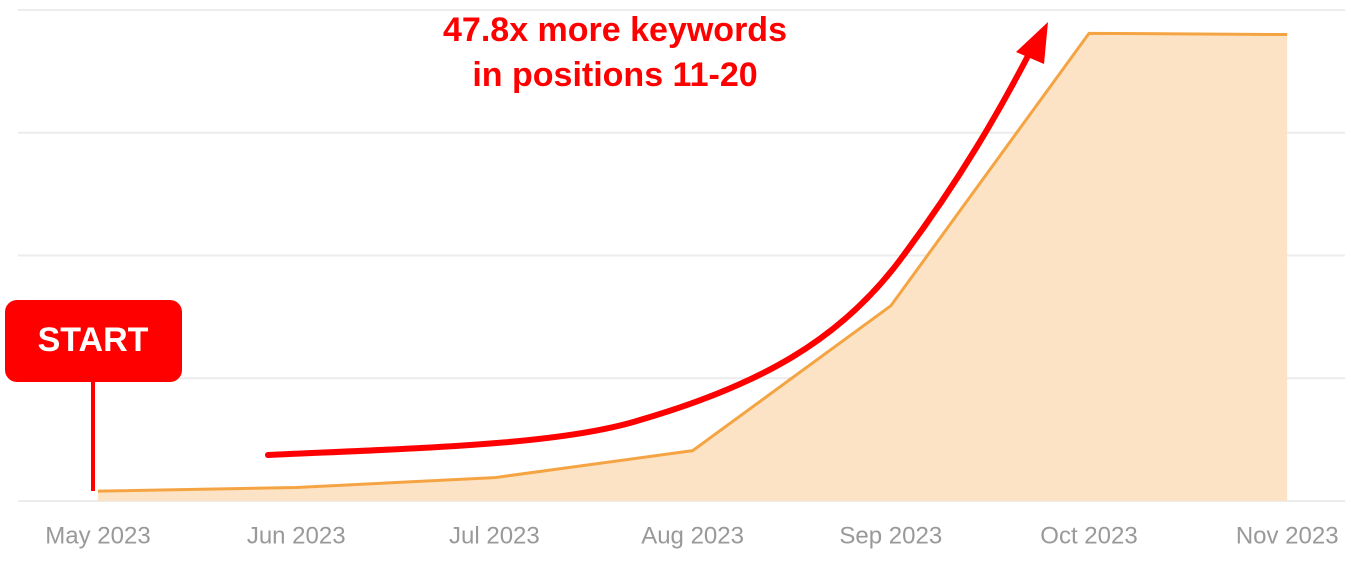 This screenshot has width=1351, height=564. What do you see at coordinates (494, 535) in the screenshot?
I see `x-tick-label: Jul 2023` at bounding box center [494, 535].